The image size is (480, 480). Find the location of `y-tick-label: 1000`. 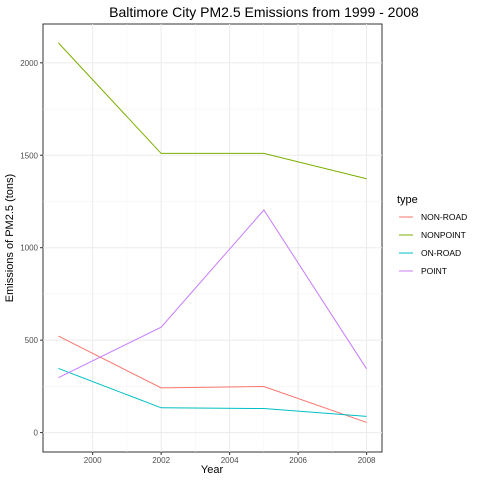

y-tick-label: 1000 is located at coordinates (29, 248).